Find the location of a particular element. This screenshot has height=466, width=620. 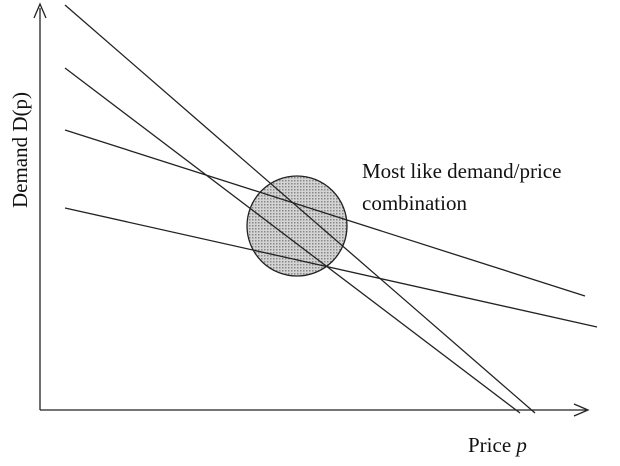

y-axis-arrow is located at coordinates (40, 10).